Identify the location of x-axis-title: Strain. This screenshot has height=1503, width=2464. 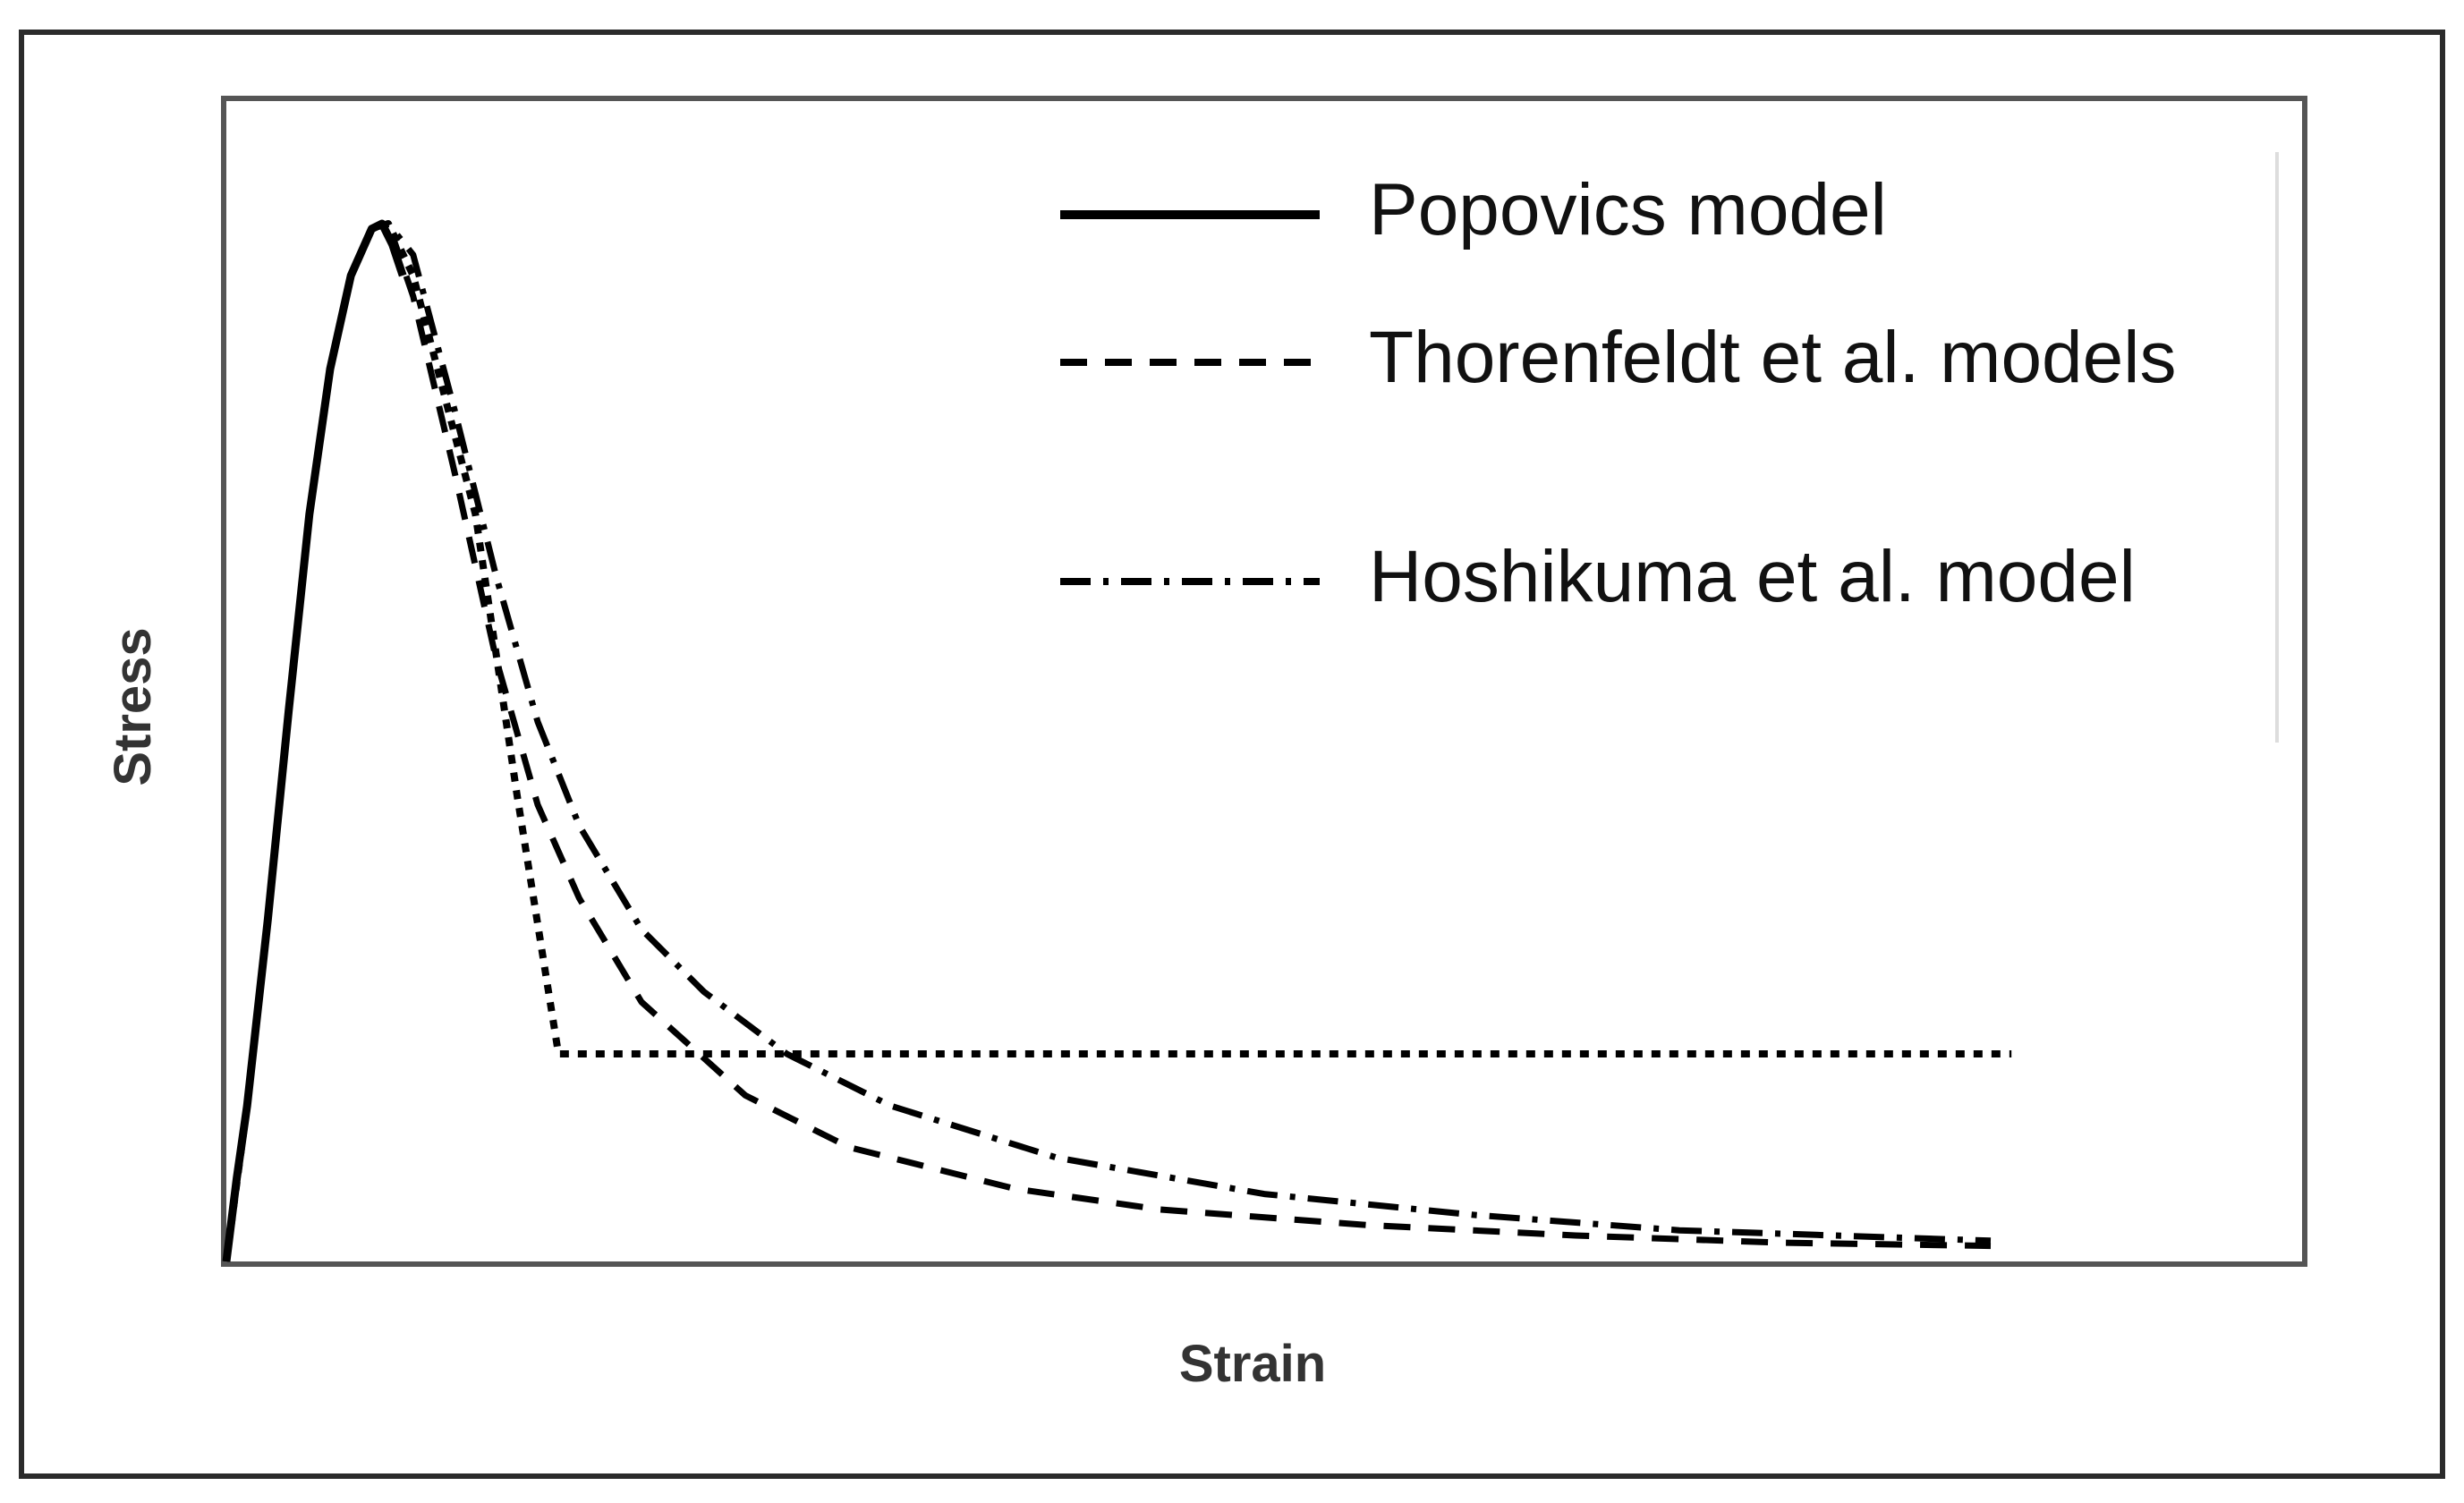
(1253, 1364).